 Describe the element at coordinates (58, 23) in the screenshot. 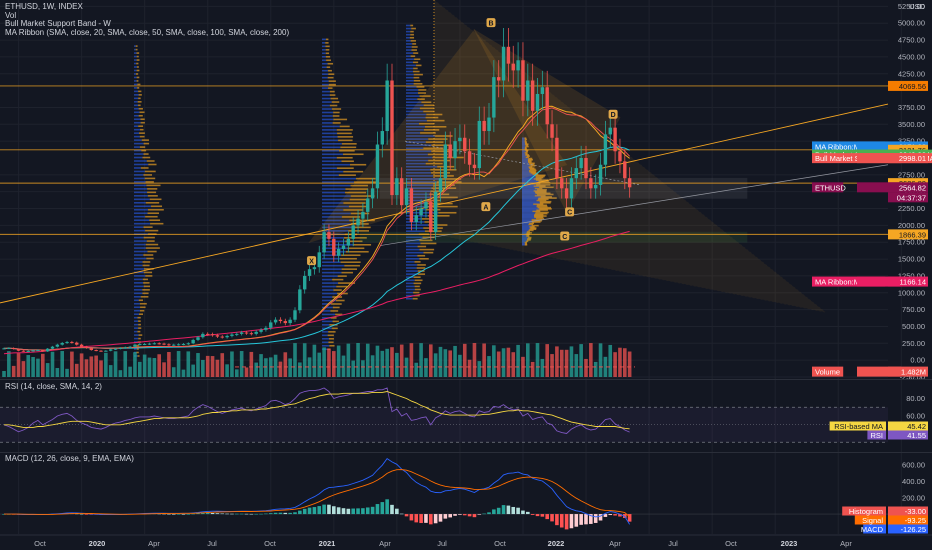

I see `bmsb-indicator-label: Bull Market Support Band - W` at that location.